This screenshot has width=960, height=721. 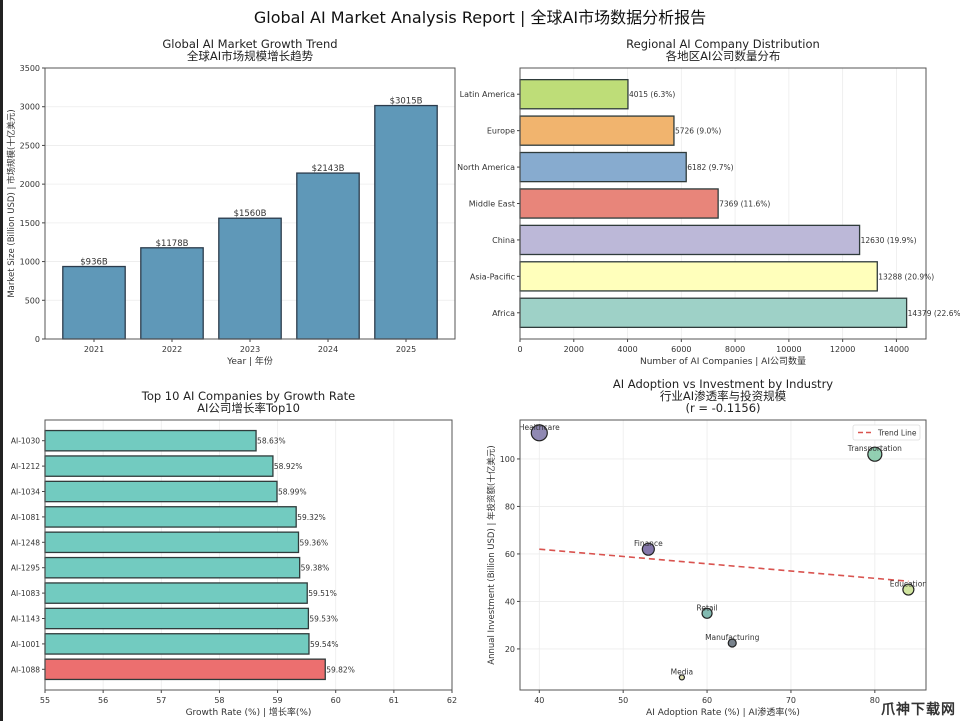 What do you see at coordinates (94, 349) in the screenshot?
I see `x-tick-label: 2021` at bounding box center [94, 349].